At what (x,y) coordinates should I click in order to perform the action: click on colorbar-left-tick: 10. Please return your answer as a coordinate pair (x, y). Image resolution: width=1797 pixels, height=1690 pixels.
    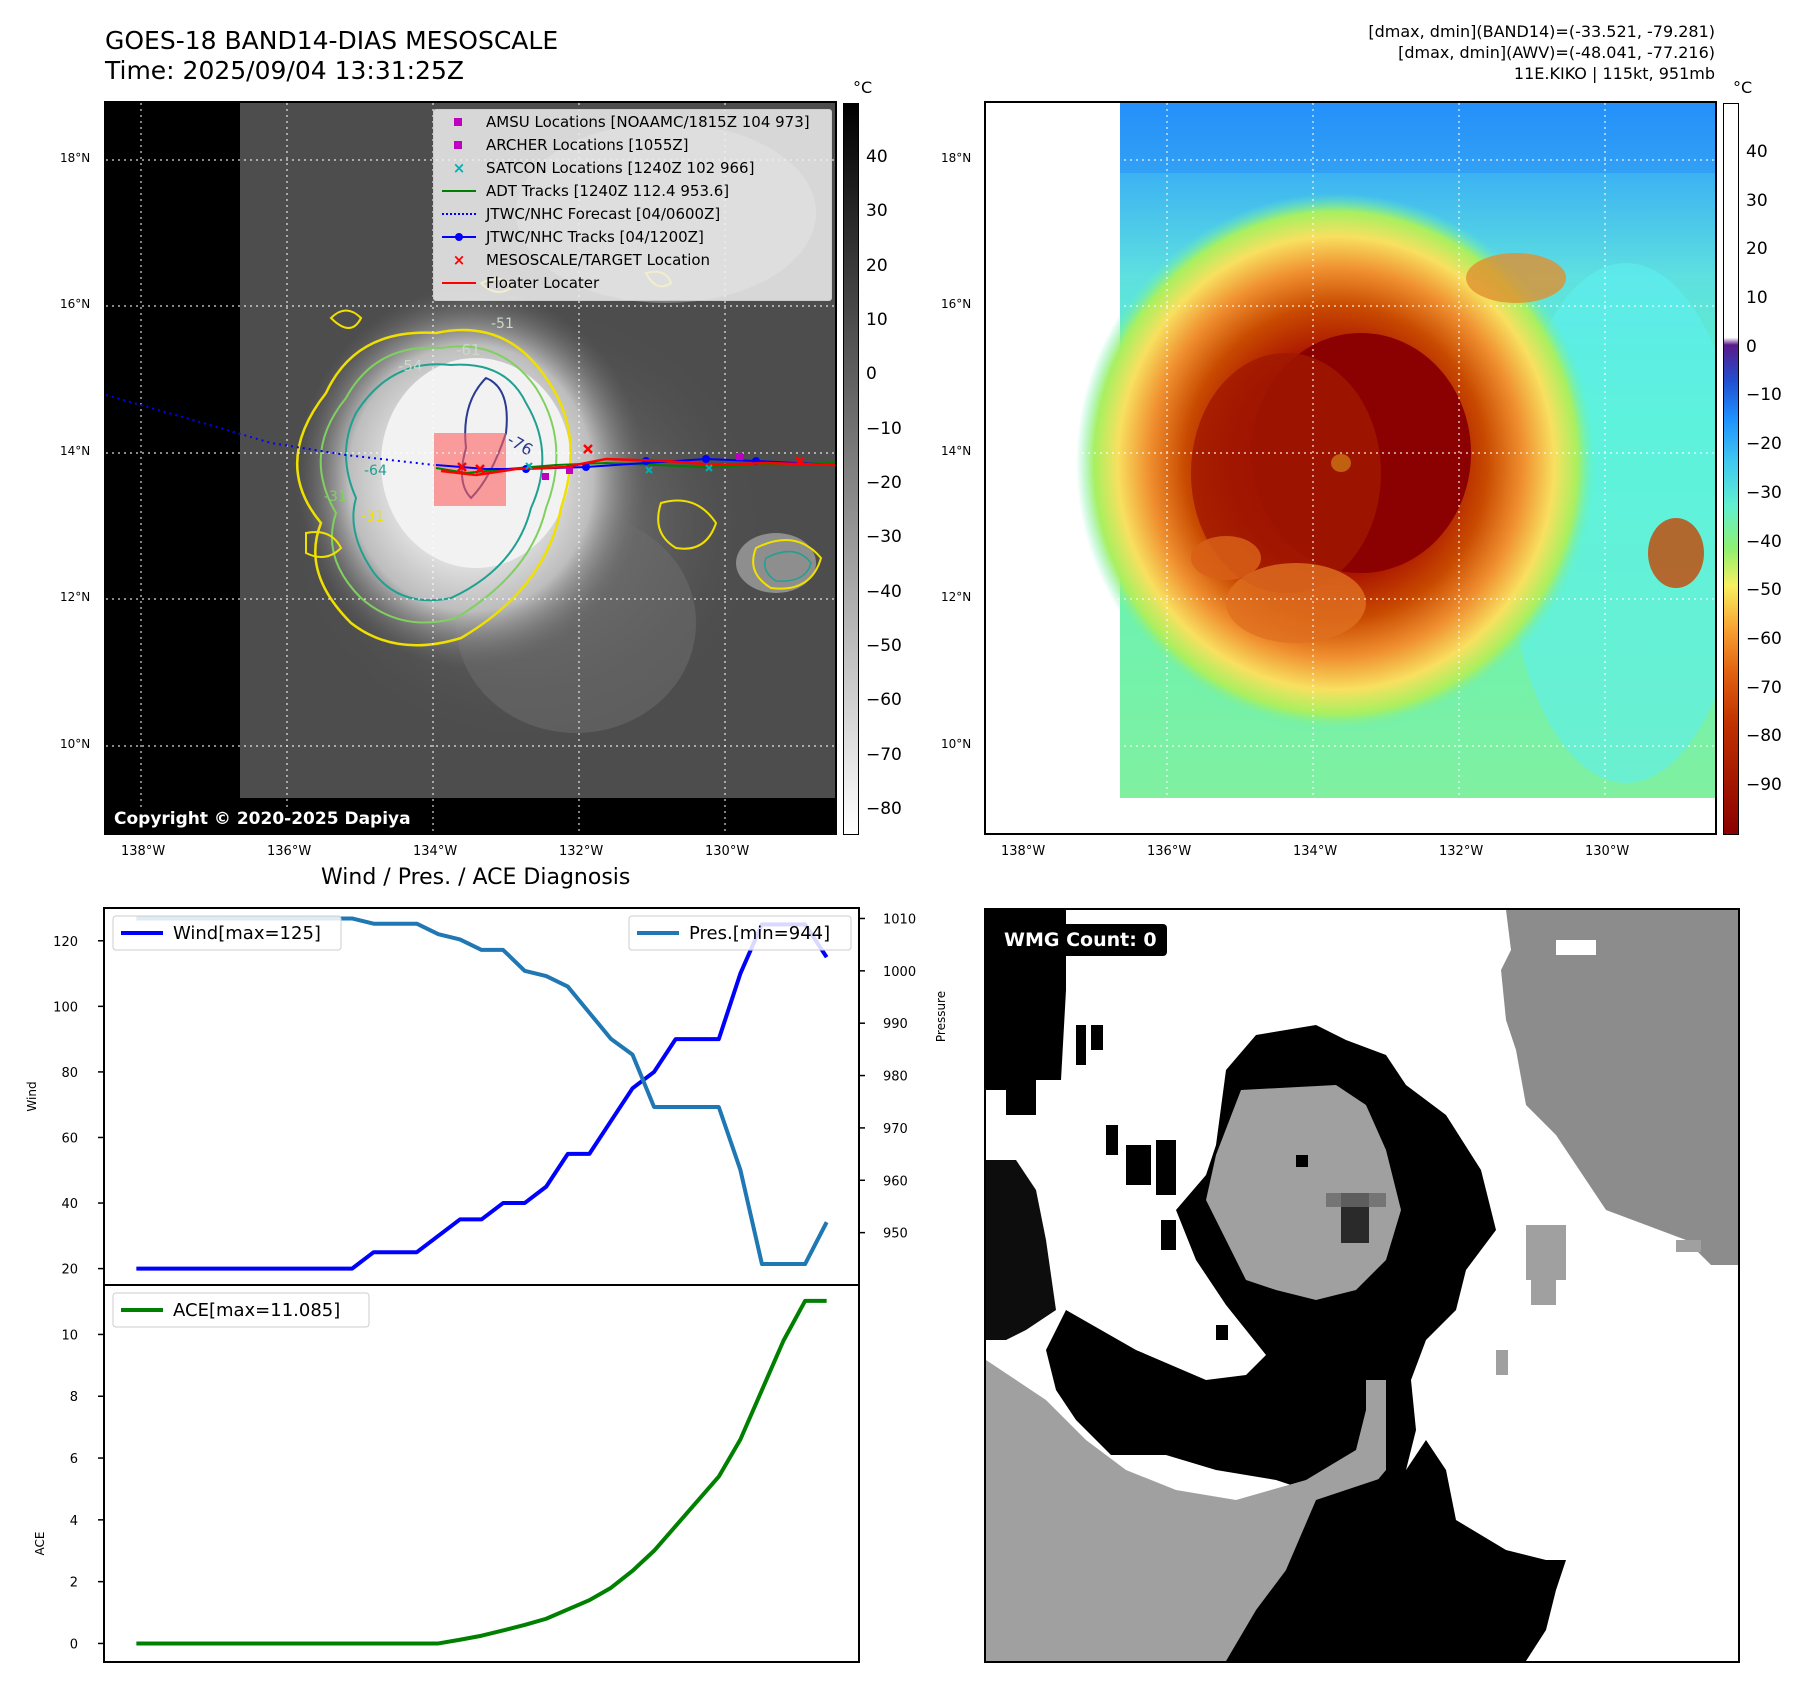
    Looking at the image, I should click on (877, 320).